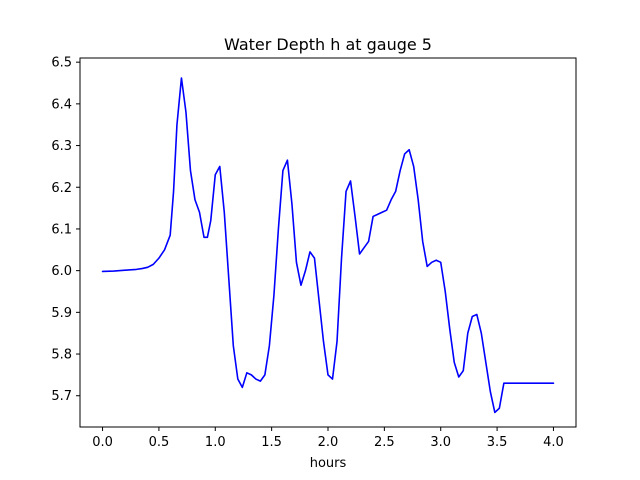  What do you see at coordinates (61, 104) in the screenshot?
I see `y-tick-label: 6.4` at bounding box center [61, 104].